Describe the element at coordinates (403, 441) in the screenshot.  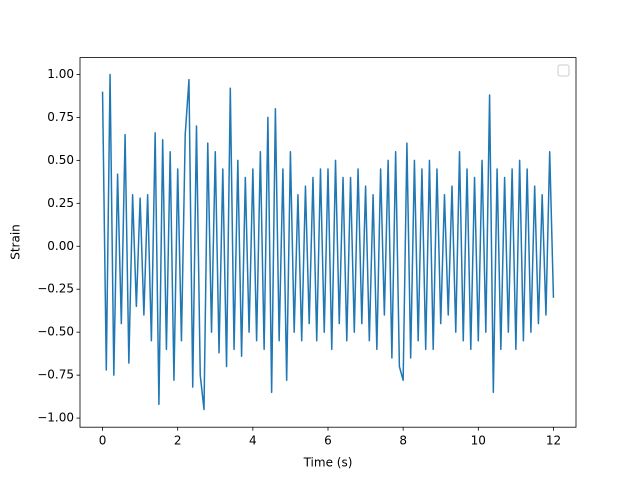
I see `x-tick-label: 8` at that location.